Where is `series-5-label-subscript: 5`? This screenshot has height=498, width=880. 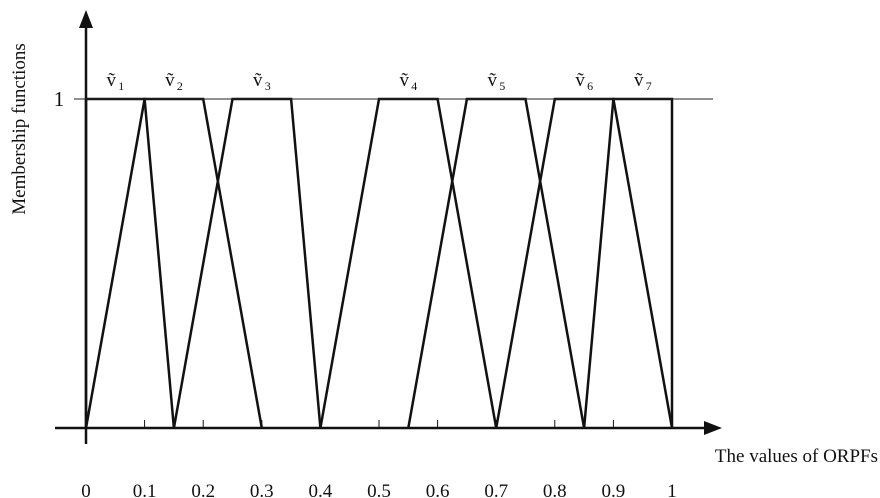 series-5-label-subscript: 5 is located at coordinates (502, 86).